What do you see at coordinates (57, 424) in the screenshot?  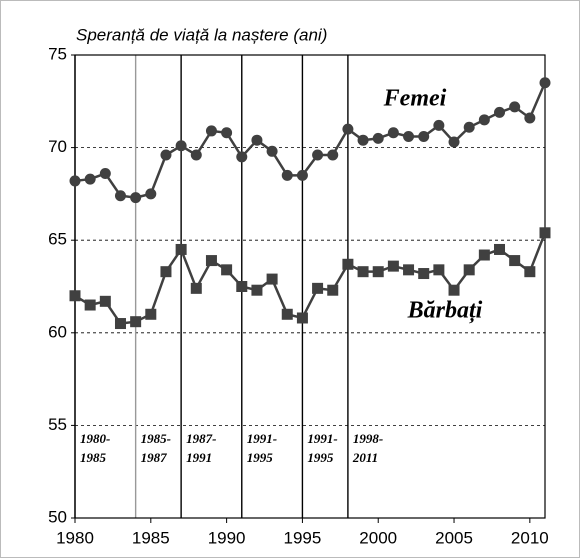 I see `y-tick-label: 55` at bounding box center [57, 424].